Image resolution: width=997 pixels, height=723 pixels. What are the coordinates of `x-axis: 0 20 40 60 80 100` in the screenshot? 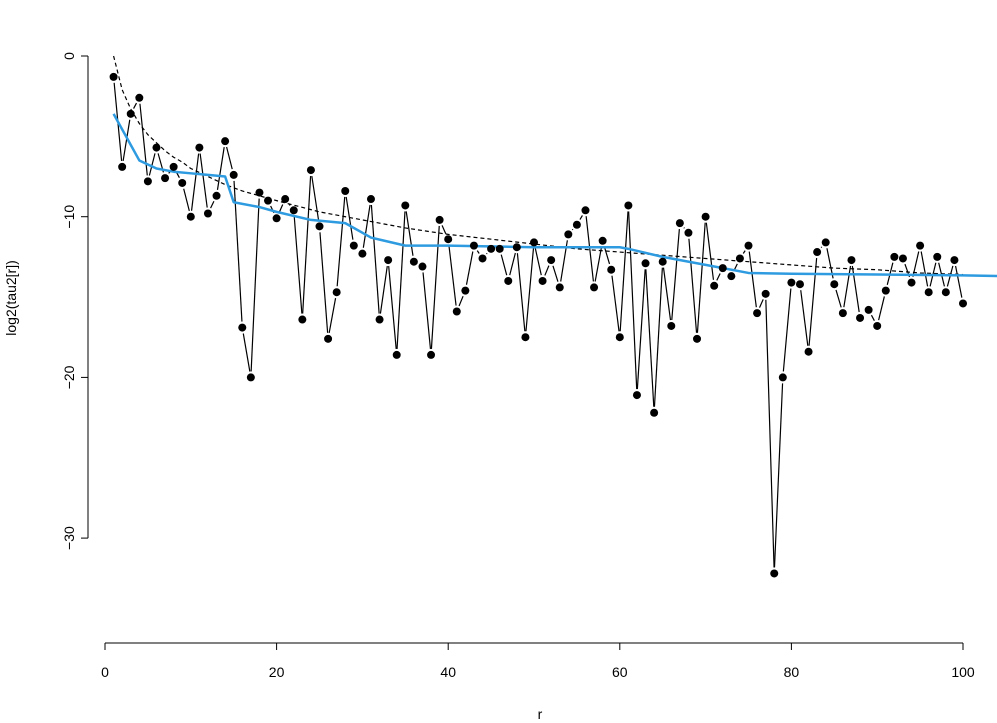 It's located at (538, 661).